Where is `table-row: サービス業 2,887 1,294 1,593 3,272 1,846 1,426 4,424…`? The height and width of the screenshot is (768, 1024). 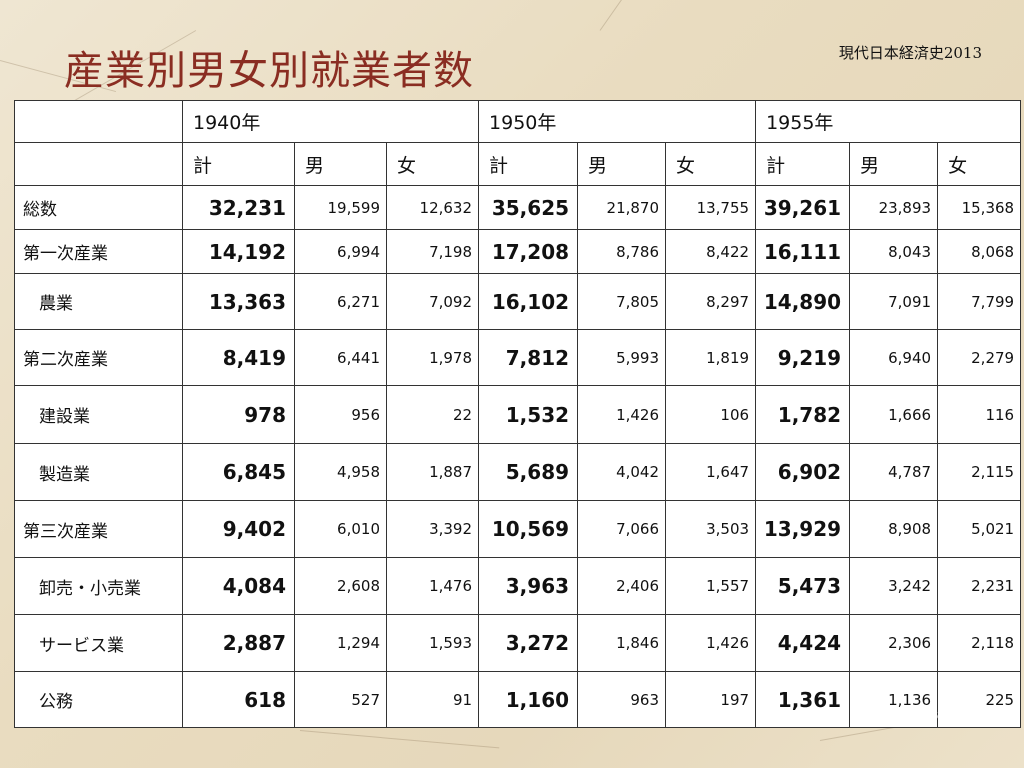
table-row: サービス業 2,887 1,294 1,593 3,272 1,846 1,426 4,424… is located at coordinates (518, 643).